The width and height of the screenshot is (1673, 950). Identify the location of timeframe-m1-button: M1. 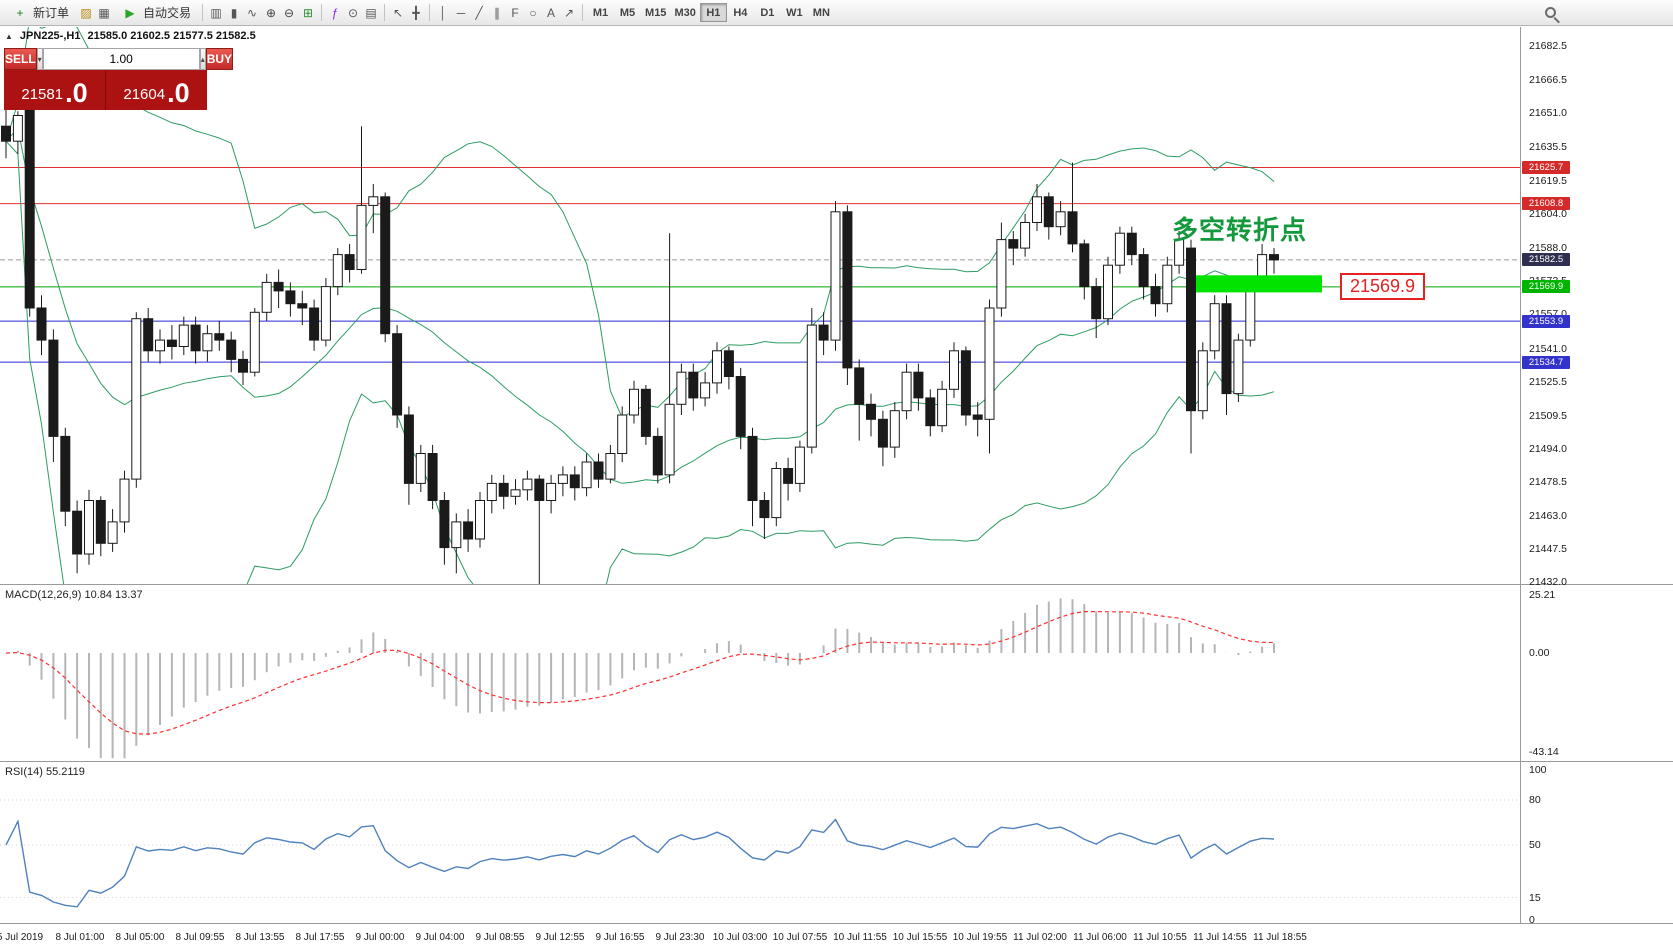
(600, 12).